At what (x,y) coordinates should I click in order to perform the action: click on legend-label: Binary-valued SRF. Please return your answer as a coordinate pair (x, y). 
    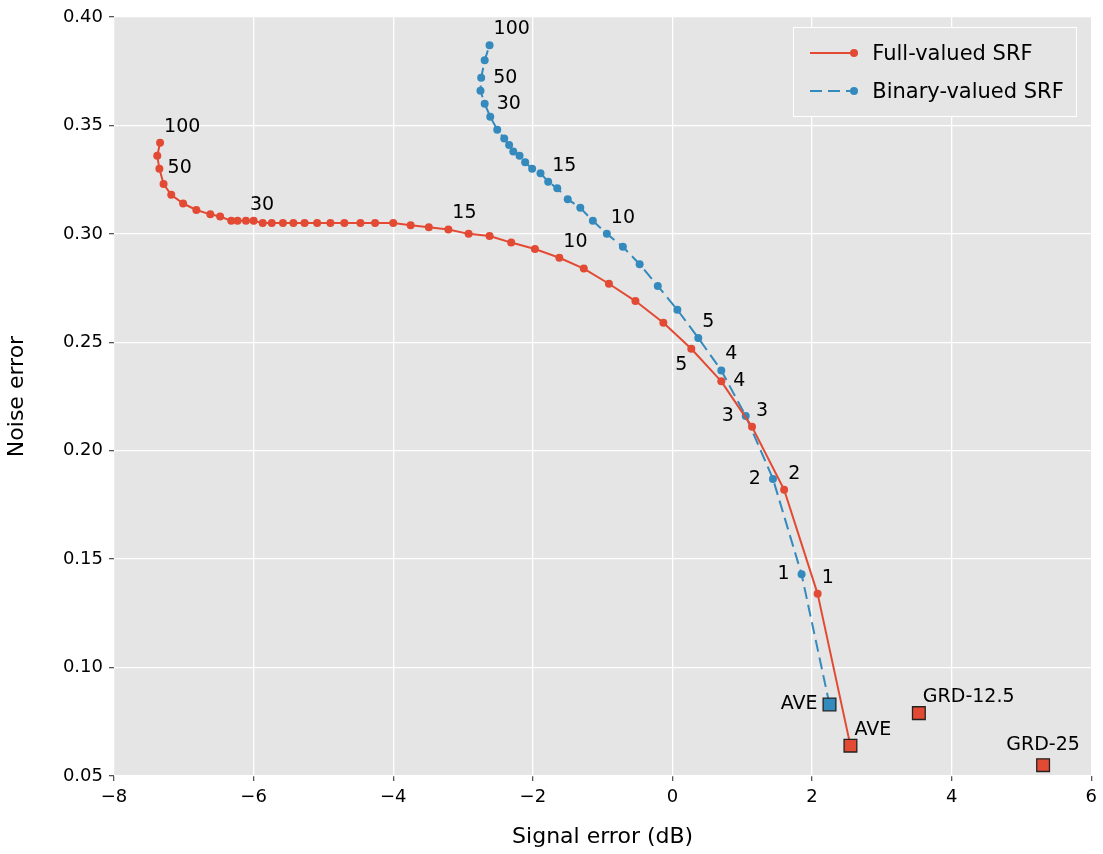
    Looking at the image, I should click on (968, 91).